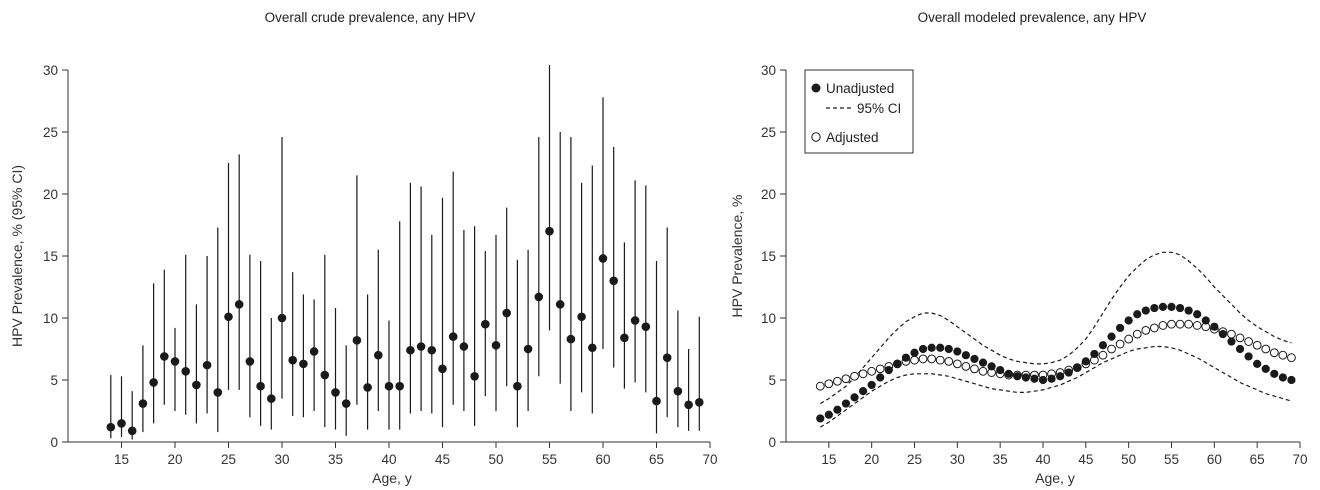 The width and height of the screenshot is (1320, 490). I want to click on data-marks, so click(1055, 339).